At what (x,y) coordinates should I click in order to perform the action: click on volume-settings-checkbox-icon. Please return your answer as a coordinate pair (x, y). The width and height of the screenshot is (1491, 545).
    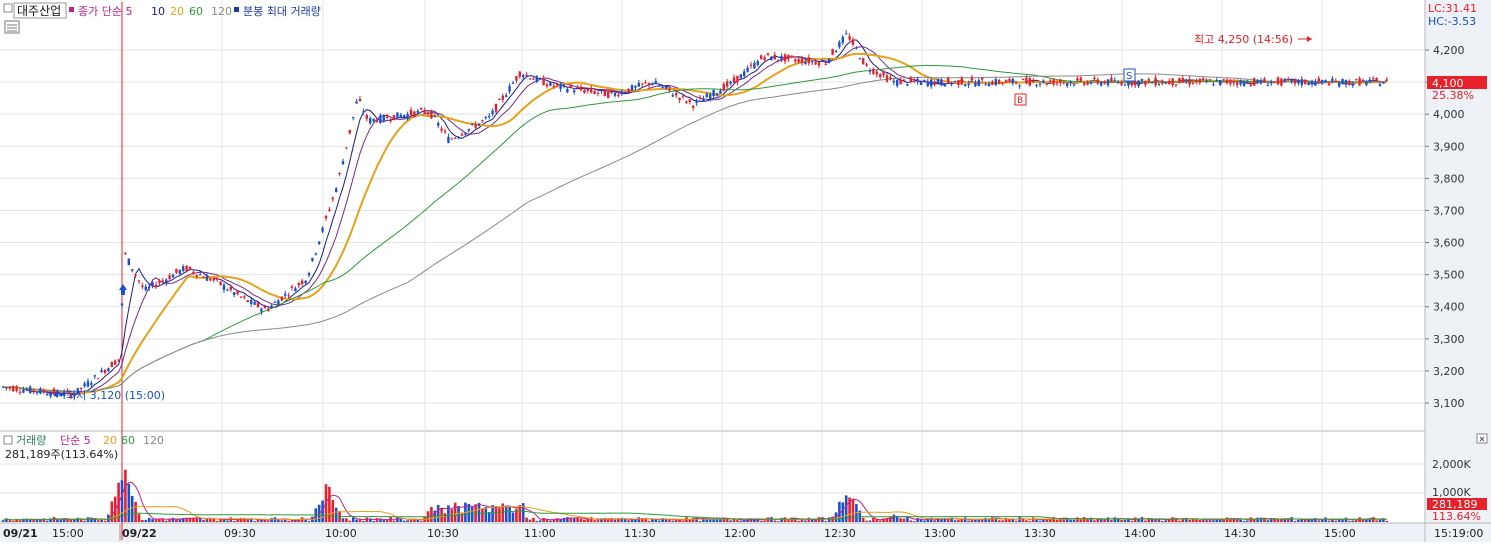
    Looking at the image, I should click on (8, 440).